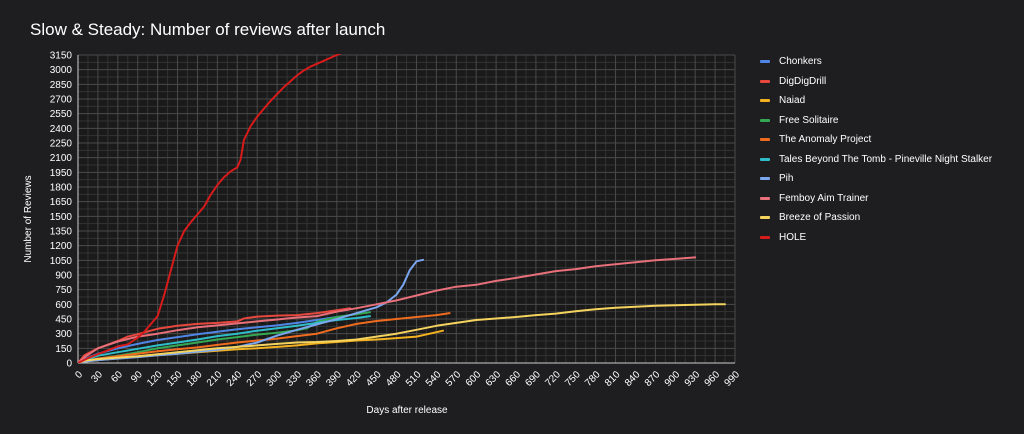 This screenshot has width=1024, height=434. I want to click on y-tick-label: 150, so click(63, 349).